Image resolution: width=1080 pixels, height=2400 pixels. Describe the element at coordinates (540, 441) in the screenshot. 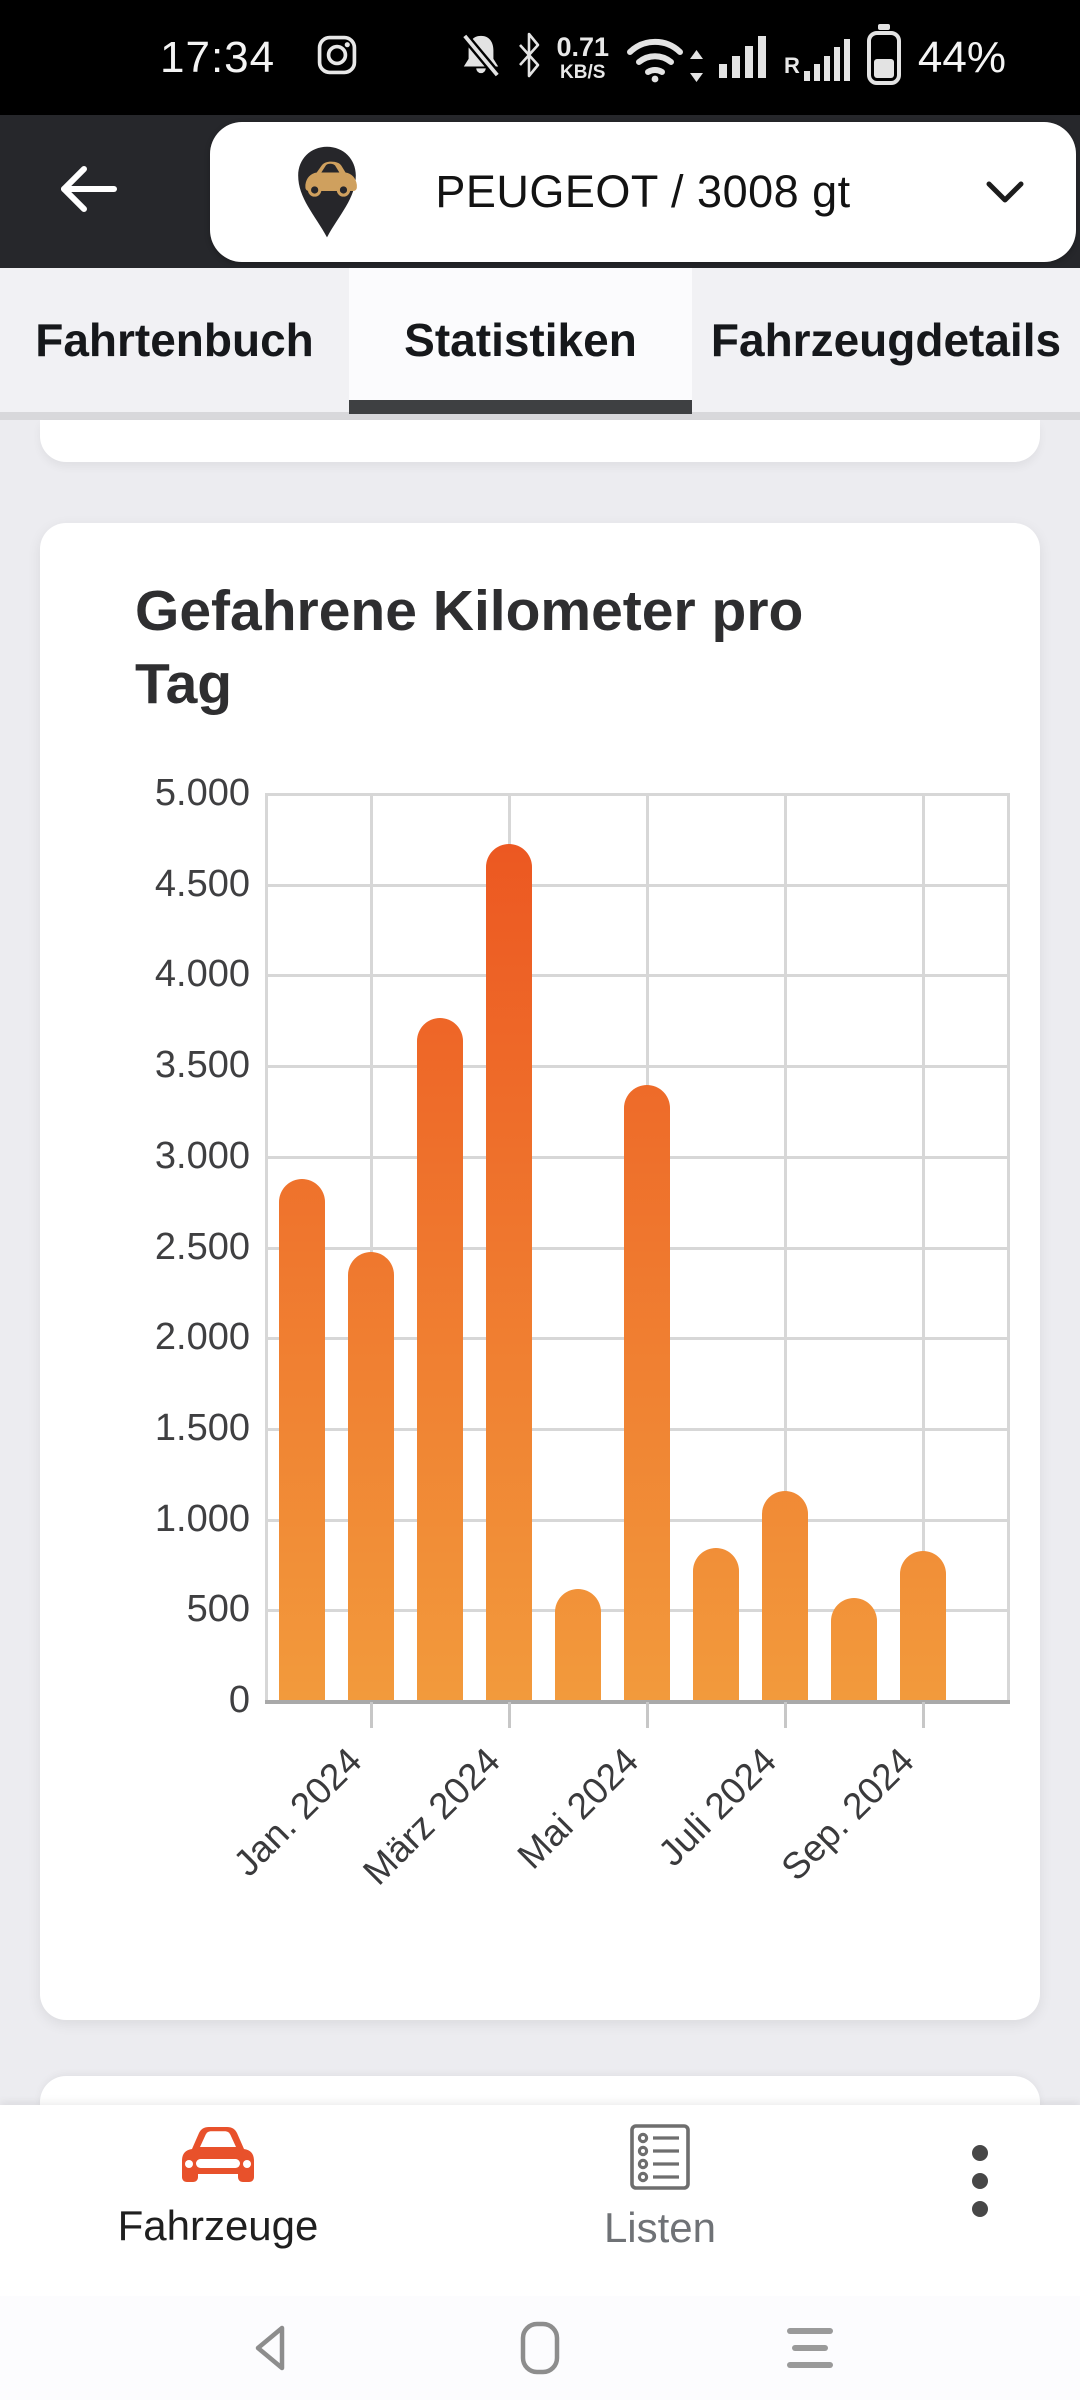

I see `previous-card-partial` at that location.